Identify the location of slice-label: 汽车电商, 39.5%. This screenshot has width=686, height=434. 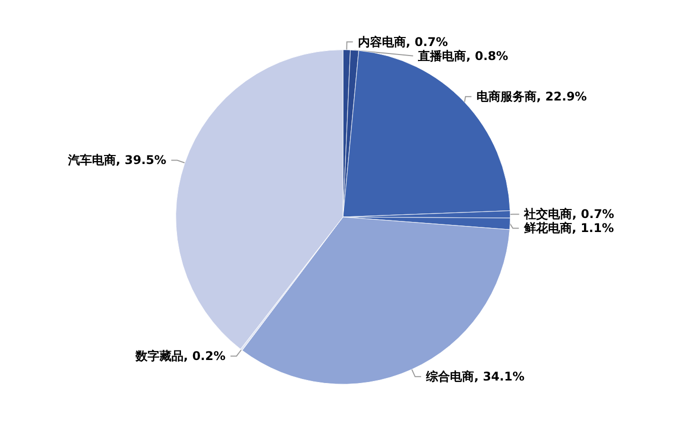
(116, 160).